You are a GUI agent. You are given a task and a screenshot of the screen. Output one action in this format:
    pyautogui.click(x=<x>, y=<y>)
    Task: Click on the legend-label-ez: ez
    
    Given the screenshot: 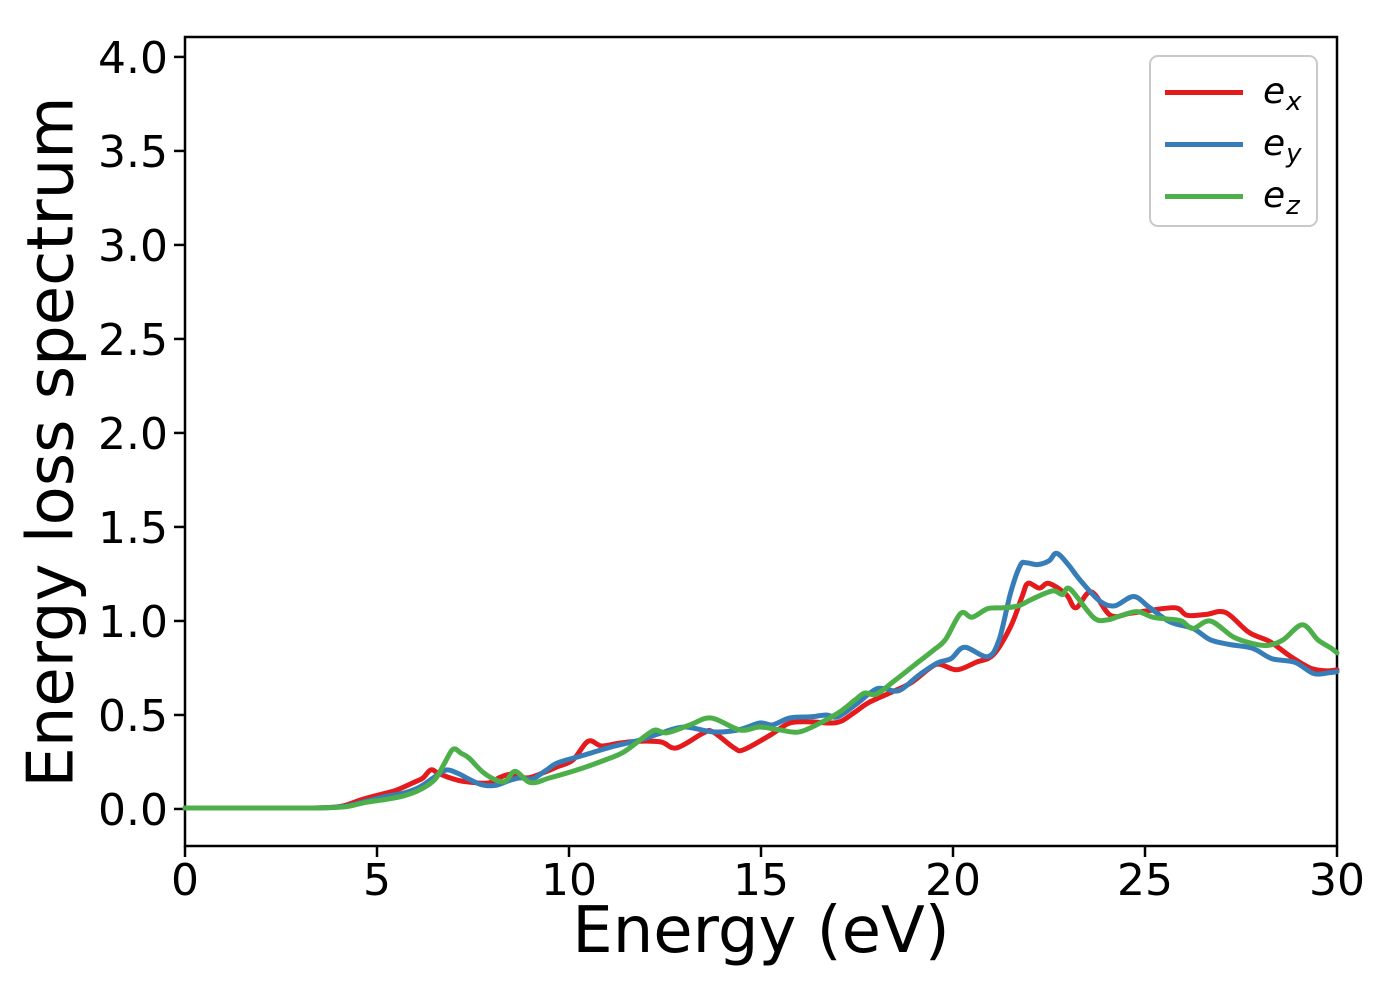 What is the action you would take?
    pyautogui.click(x=1281, y=198)
    